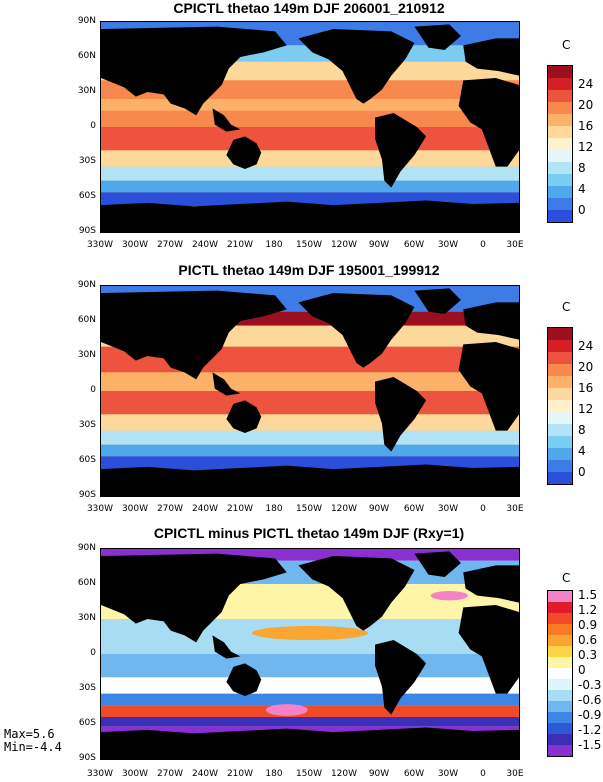 This screenshot has width=603, height=782. What do you see at coordinates (588, 655) in the screenshot?
I see `colorbar-label: 0.3` at bounding box center [588, 655].